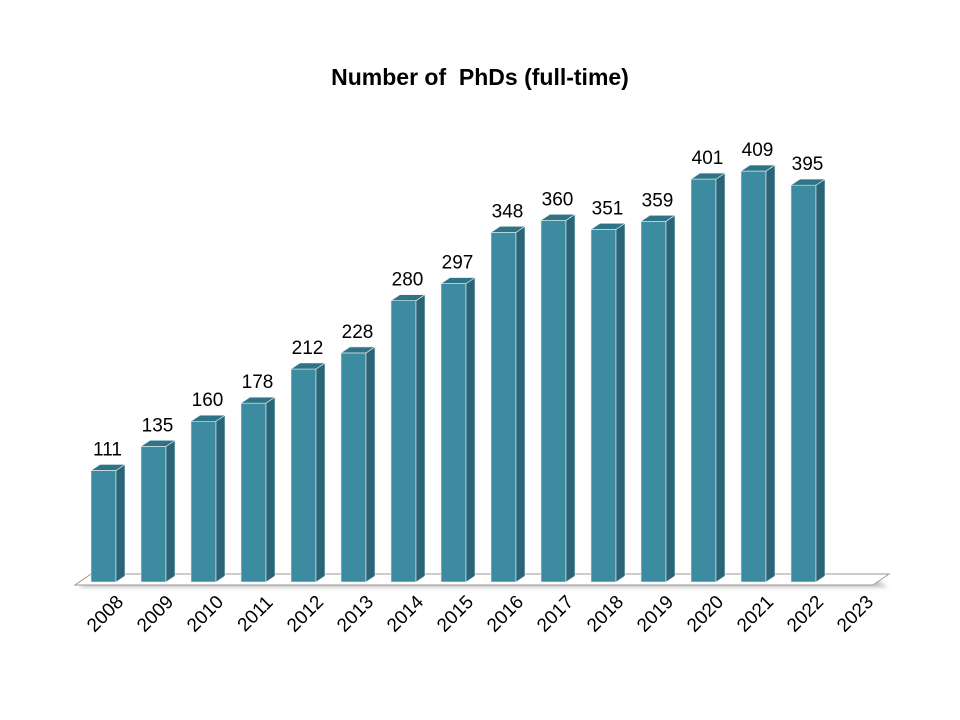 The height and width of the screenshot is (720, 960). I want to click on chart-floor, so click(482, 580).